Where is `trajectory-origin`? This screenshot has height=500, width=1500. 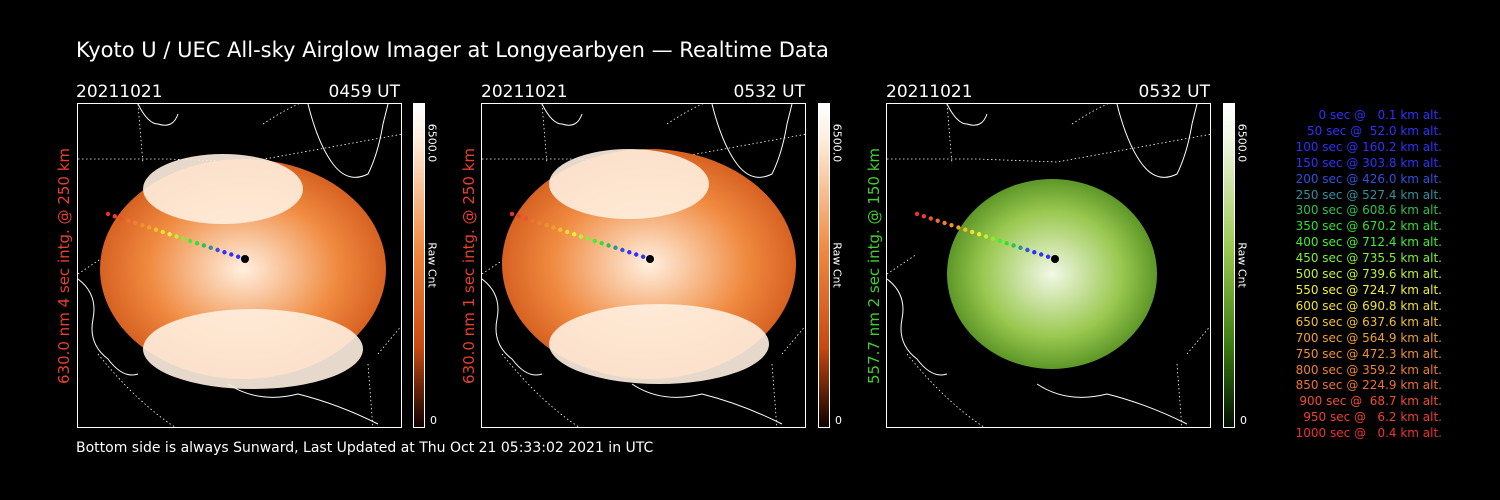 trajectory-origin is located at coordinates (650, 259).